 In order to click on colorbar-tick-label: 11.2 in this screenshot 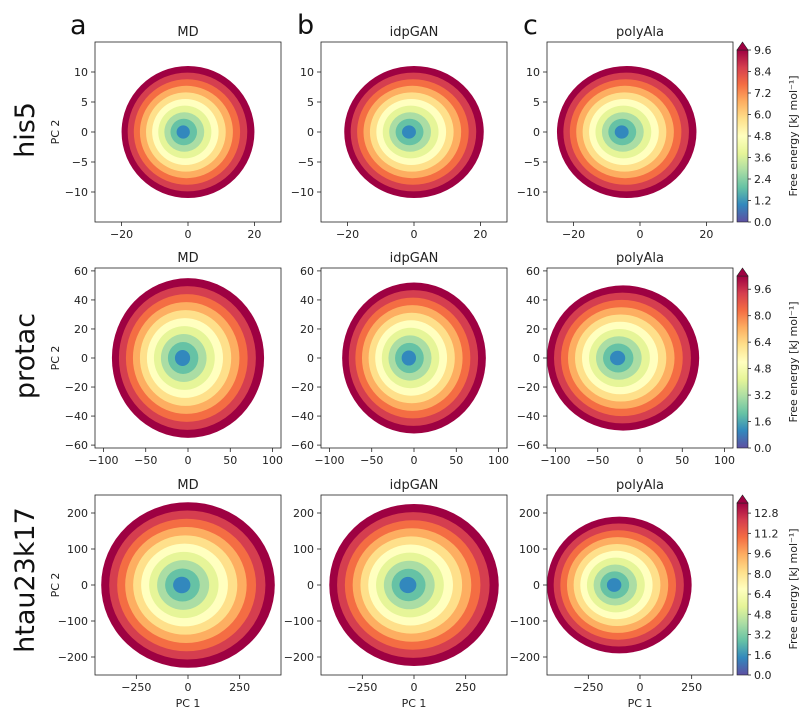, I will do `click(766, 533)`.